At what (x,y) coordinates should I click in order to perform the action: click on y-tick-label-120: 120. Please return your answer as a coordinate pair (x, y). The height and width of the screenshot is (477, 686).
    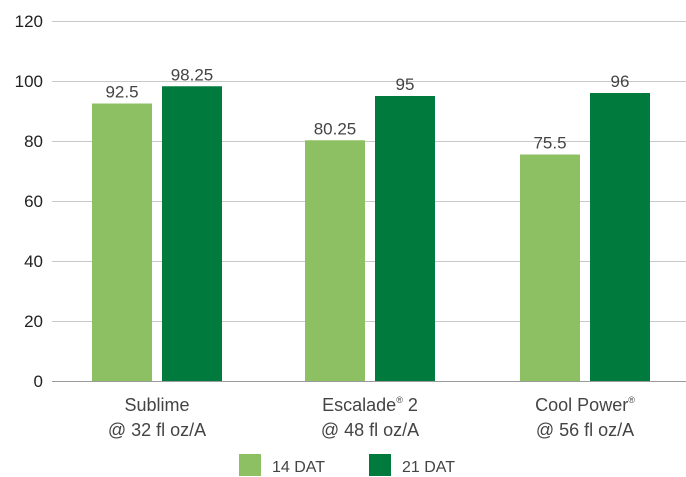
    Looking at the image, I should click on (29, 21).